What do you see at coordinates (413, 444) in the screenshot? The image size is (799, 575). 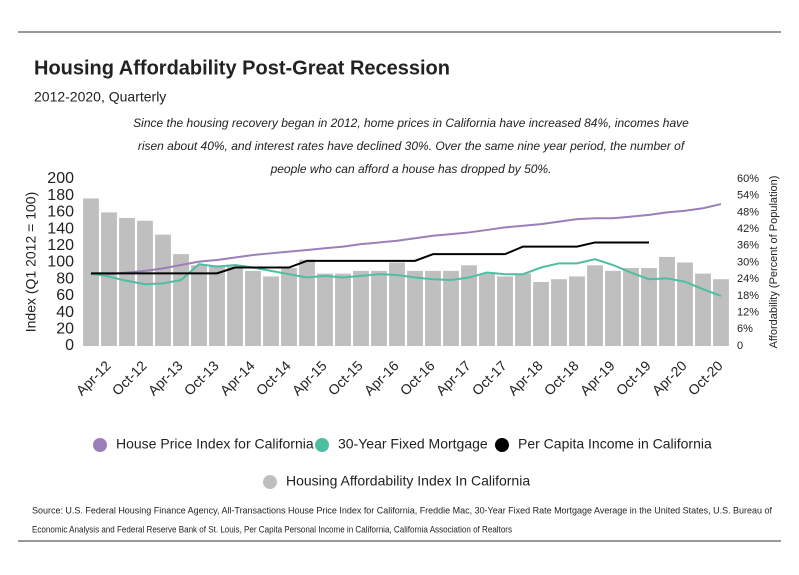 I see `legend-label: 30-Year Fixed Mortgage` at bounding box center [413, 444].